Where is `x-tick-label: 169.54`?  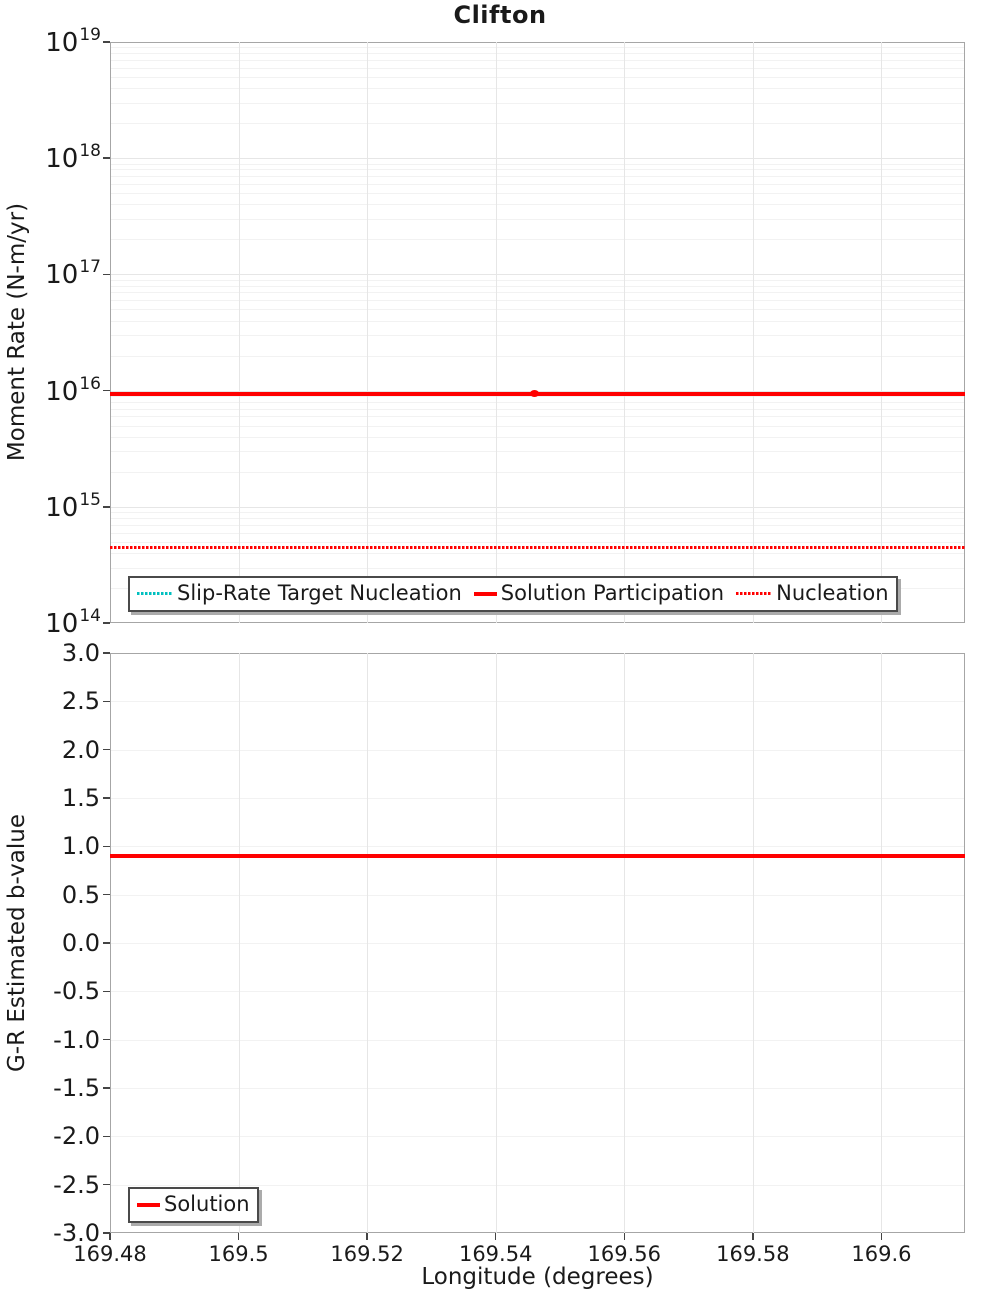
x-tick-label: 169.54 is located at coordinates (495, 1254).